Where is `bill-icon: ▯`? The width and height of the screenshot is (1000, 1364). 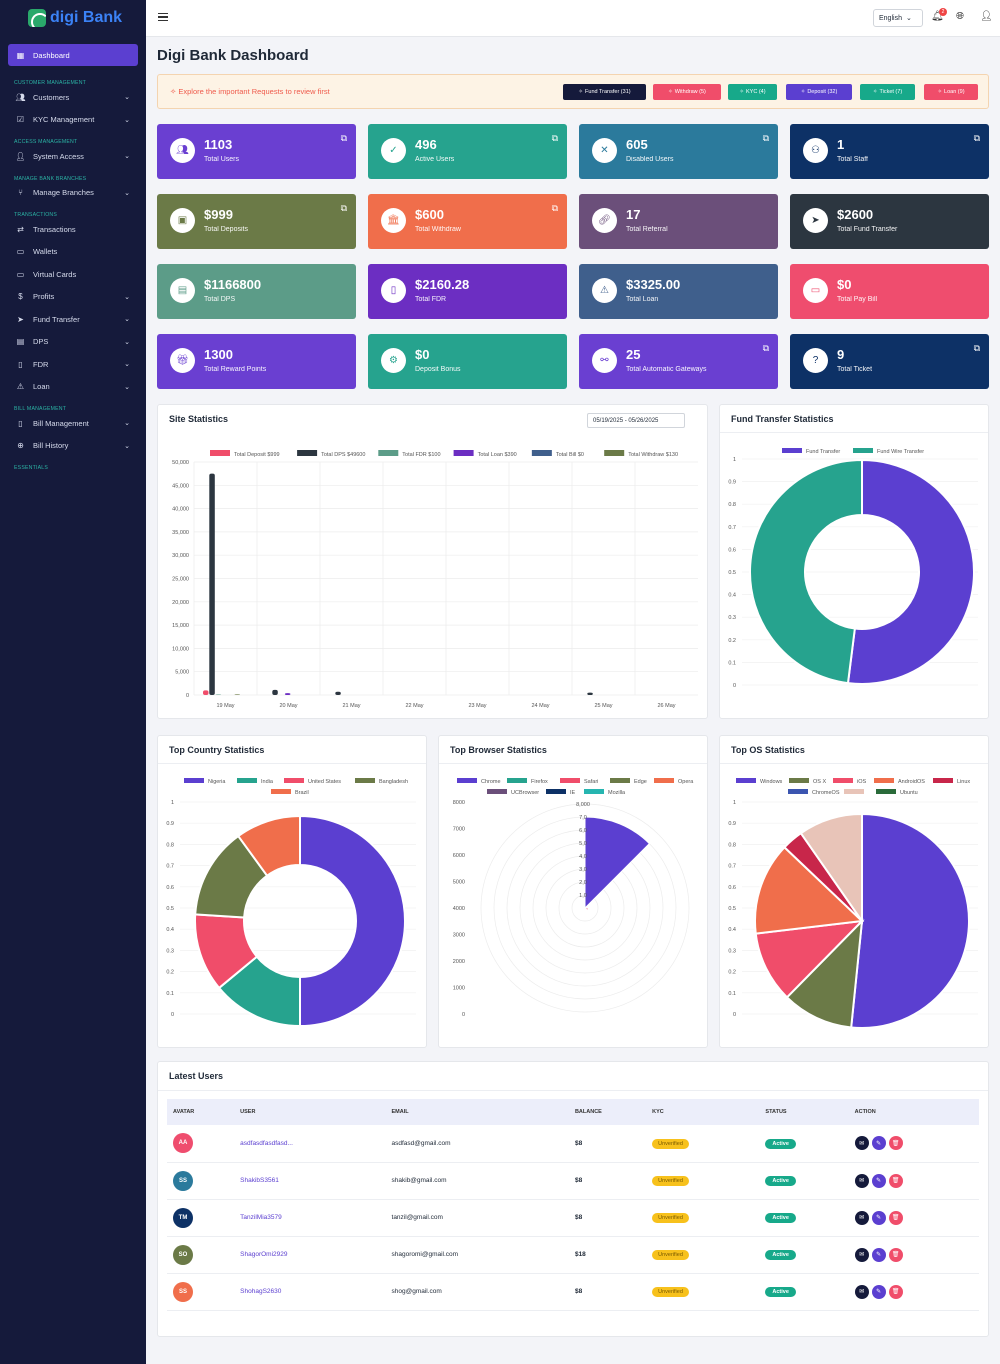
bill-icon: ▯ is located at coordinates (20, 423).